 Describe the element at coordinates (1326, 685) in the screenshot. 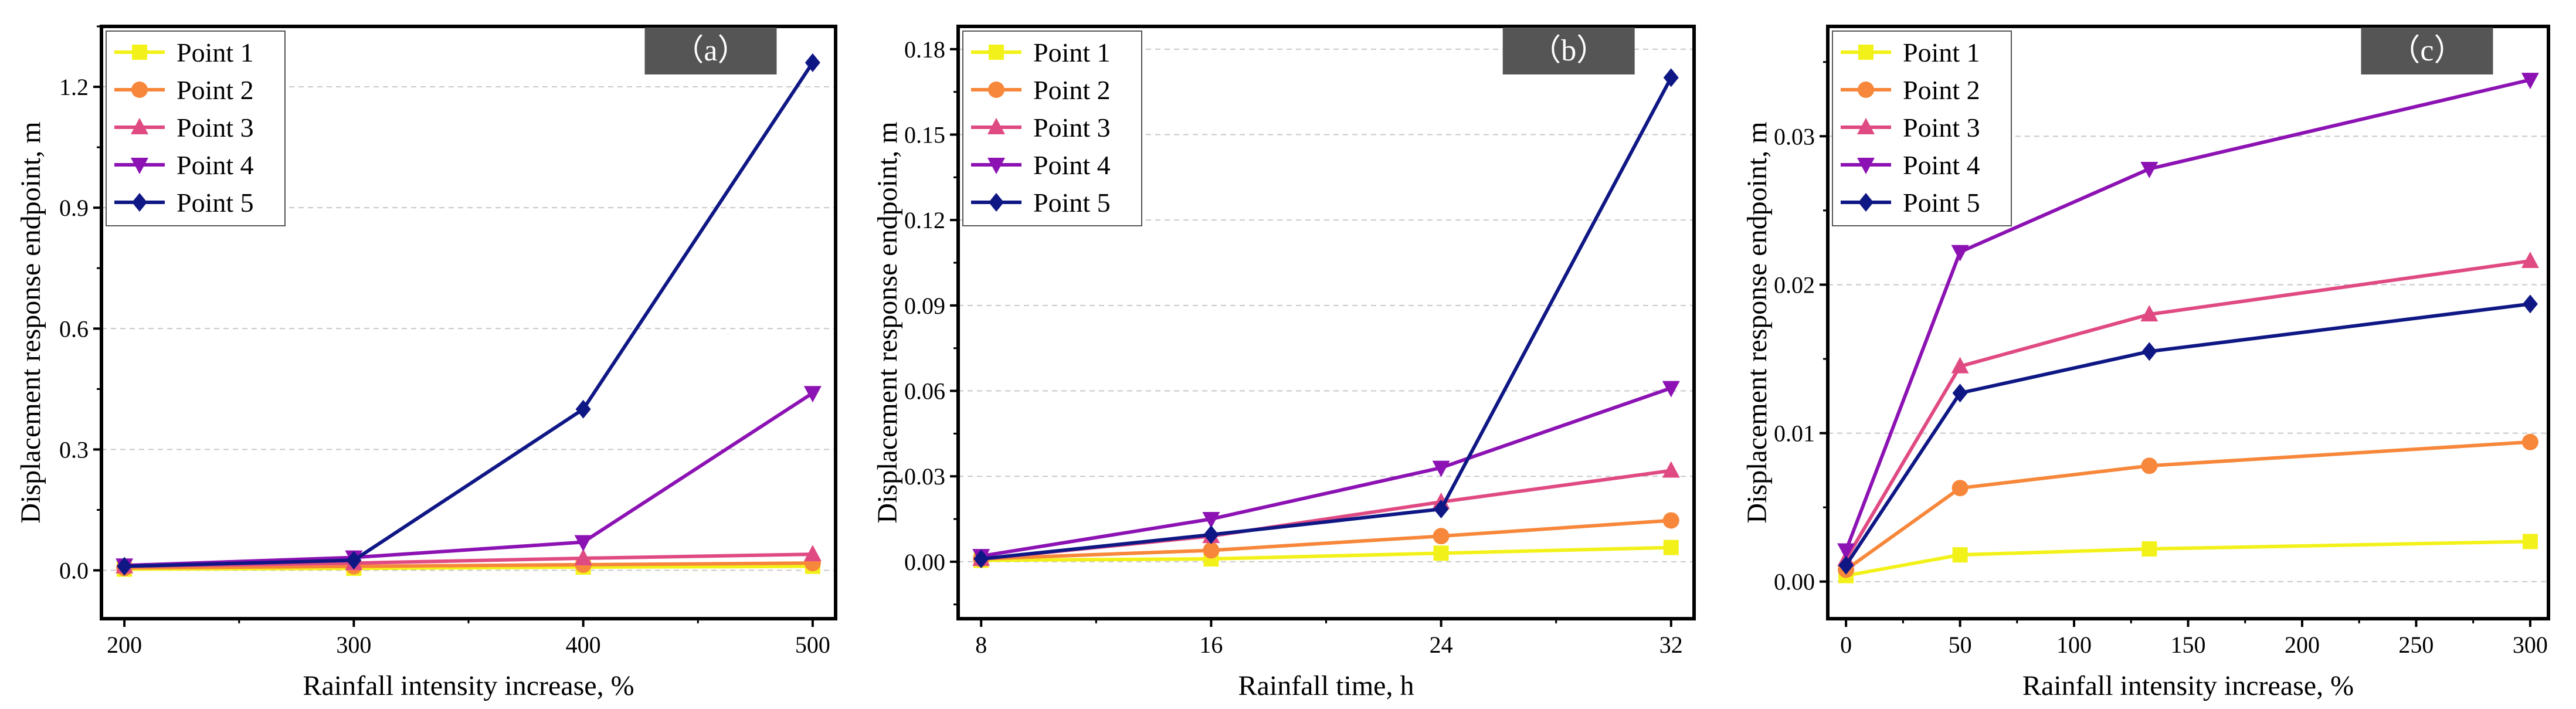

I see `x-axis-title: Rainfall time, h` at that location.